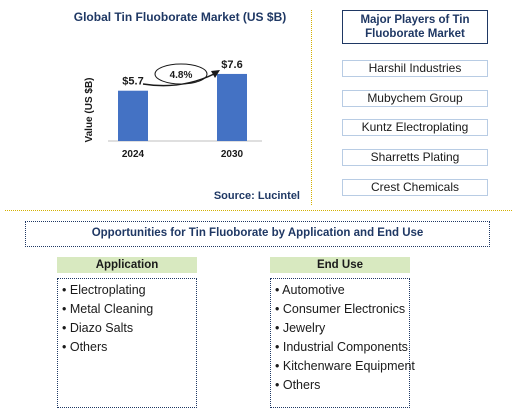 This screenshot has height=414, width=517. What do you see at coordinates (256, 196) in the screenshot?
I see `source-note: Source: Lucintel` at bounding box center [256, 196].